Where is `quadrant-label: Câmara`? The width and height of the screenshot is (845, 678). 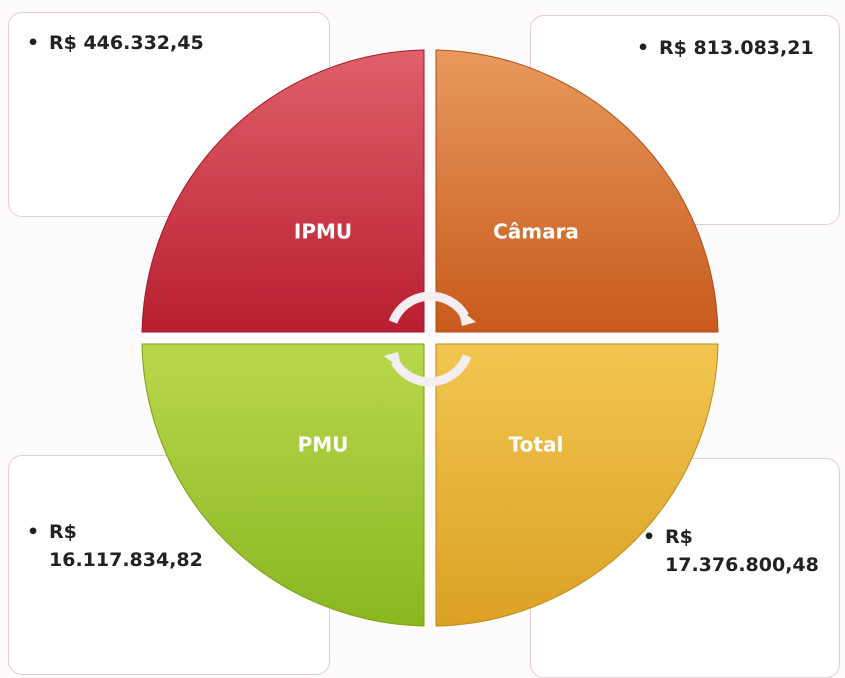
quadrant-label: Câmara is located at coordinates (536, 232).